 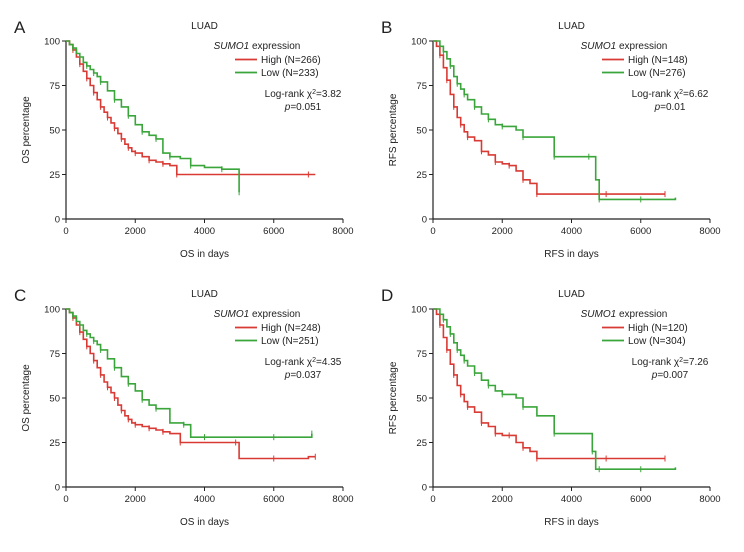 I want to click on p-value: p=0.007, so click(x=670, y=375).